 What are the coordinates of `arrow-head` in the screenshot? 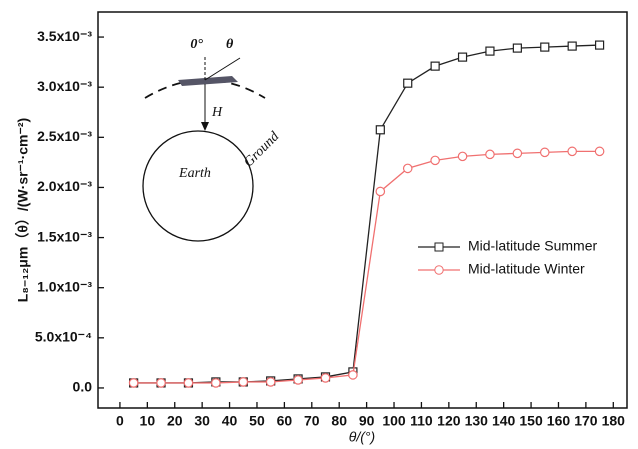 It's located at (205, 126).